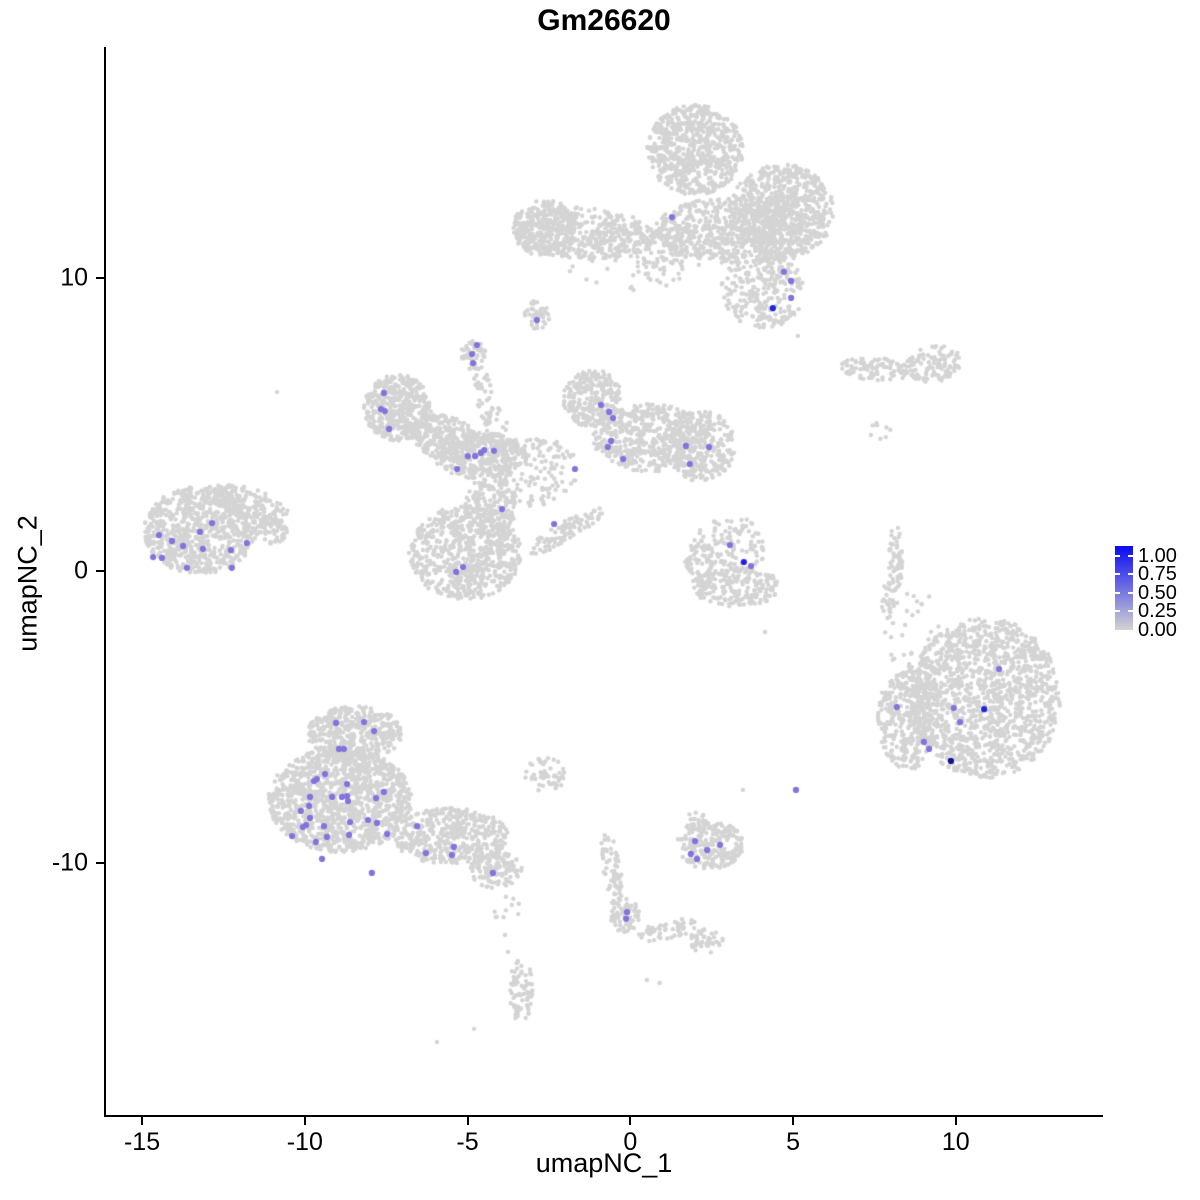  I want to click on x-tick-label: -5, so click(467, 1142).